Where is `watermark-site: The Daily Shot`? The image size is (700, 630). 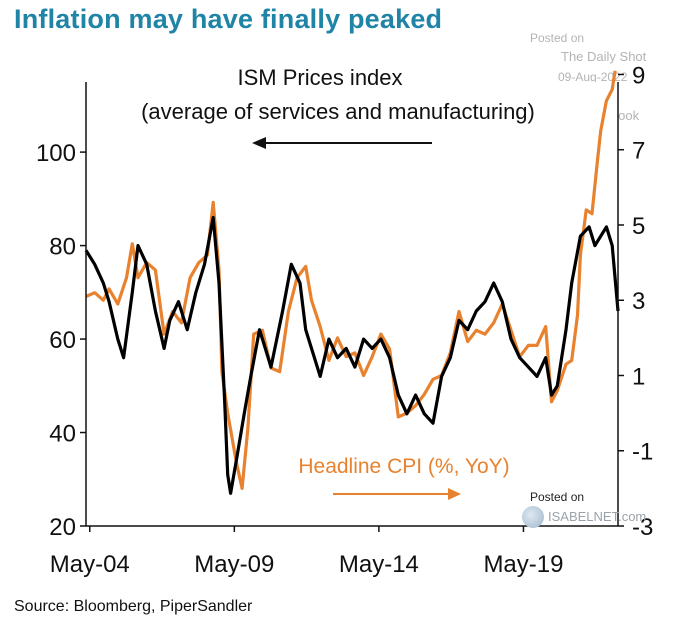
watermark-site: The Daily Shot is located at coordinates (604, 56).